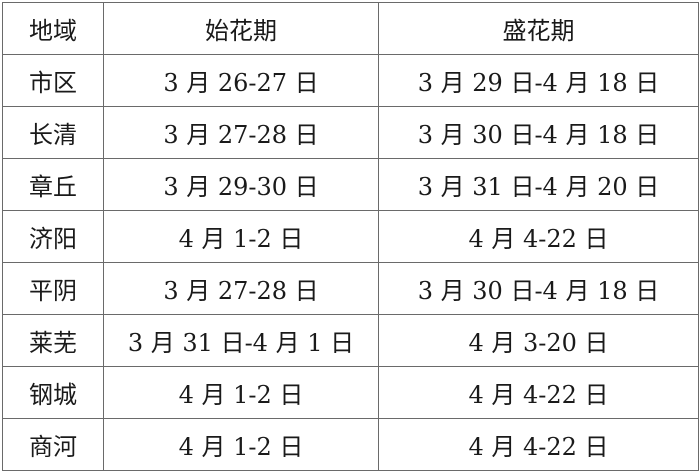 This screenshot has width=700, height=471. Describe the element at coordinates (241, 28) in the screenshot. I see `header-first-bloom: 始花期` at that location.